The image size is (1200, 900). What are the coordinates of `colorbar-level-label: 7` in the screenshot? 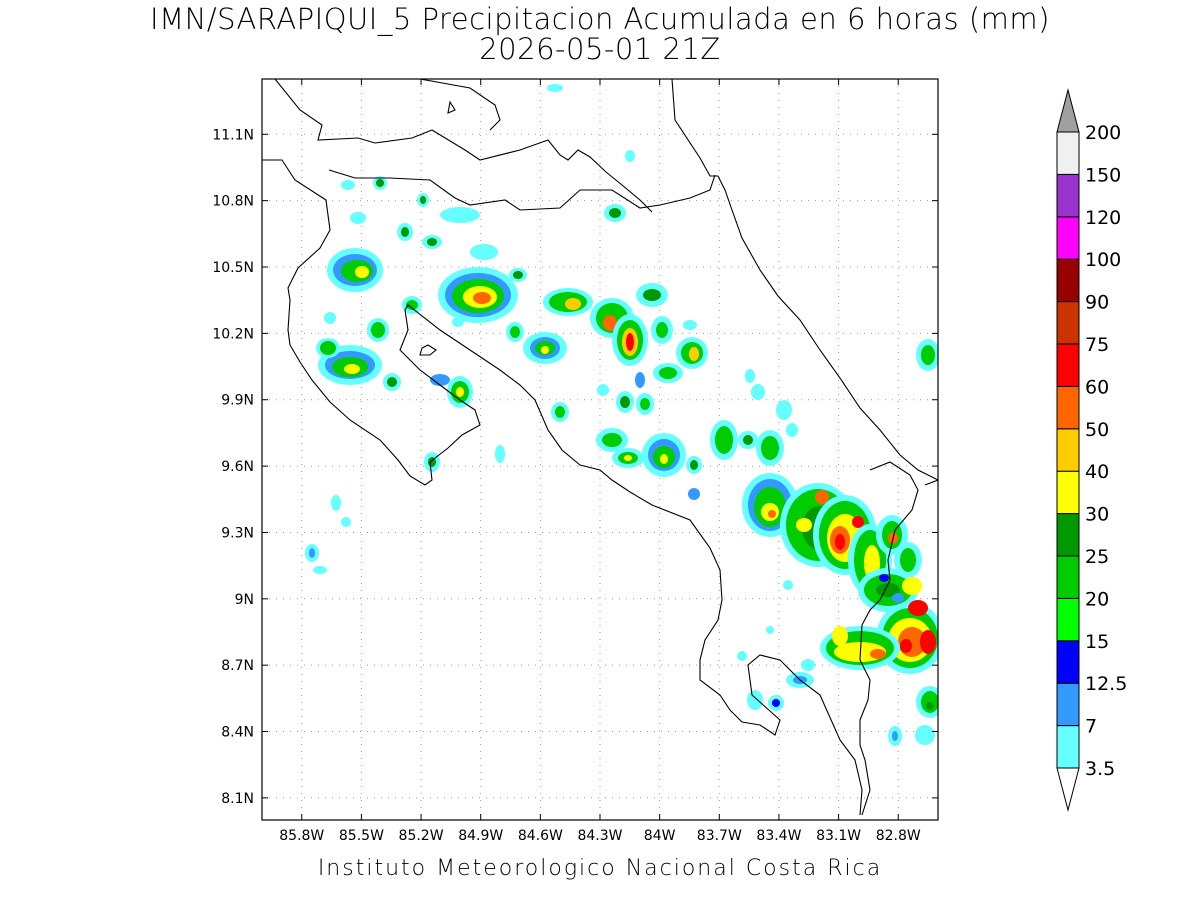 It's located at (1091, 727).